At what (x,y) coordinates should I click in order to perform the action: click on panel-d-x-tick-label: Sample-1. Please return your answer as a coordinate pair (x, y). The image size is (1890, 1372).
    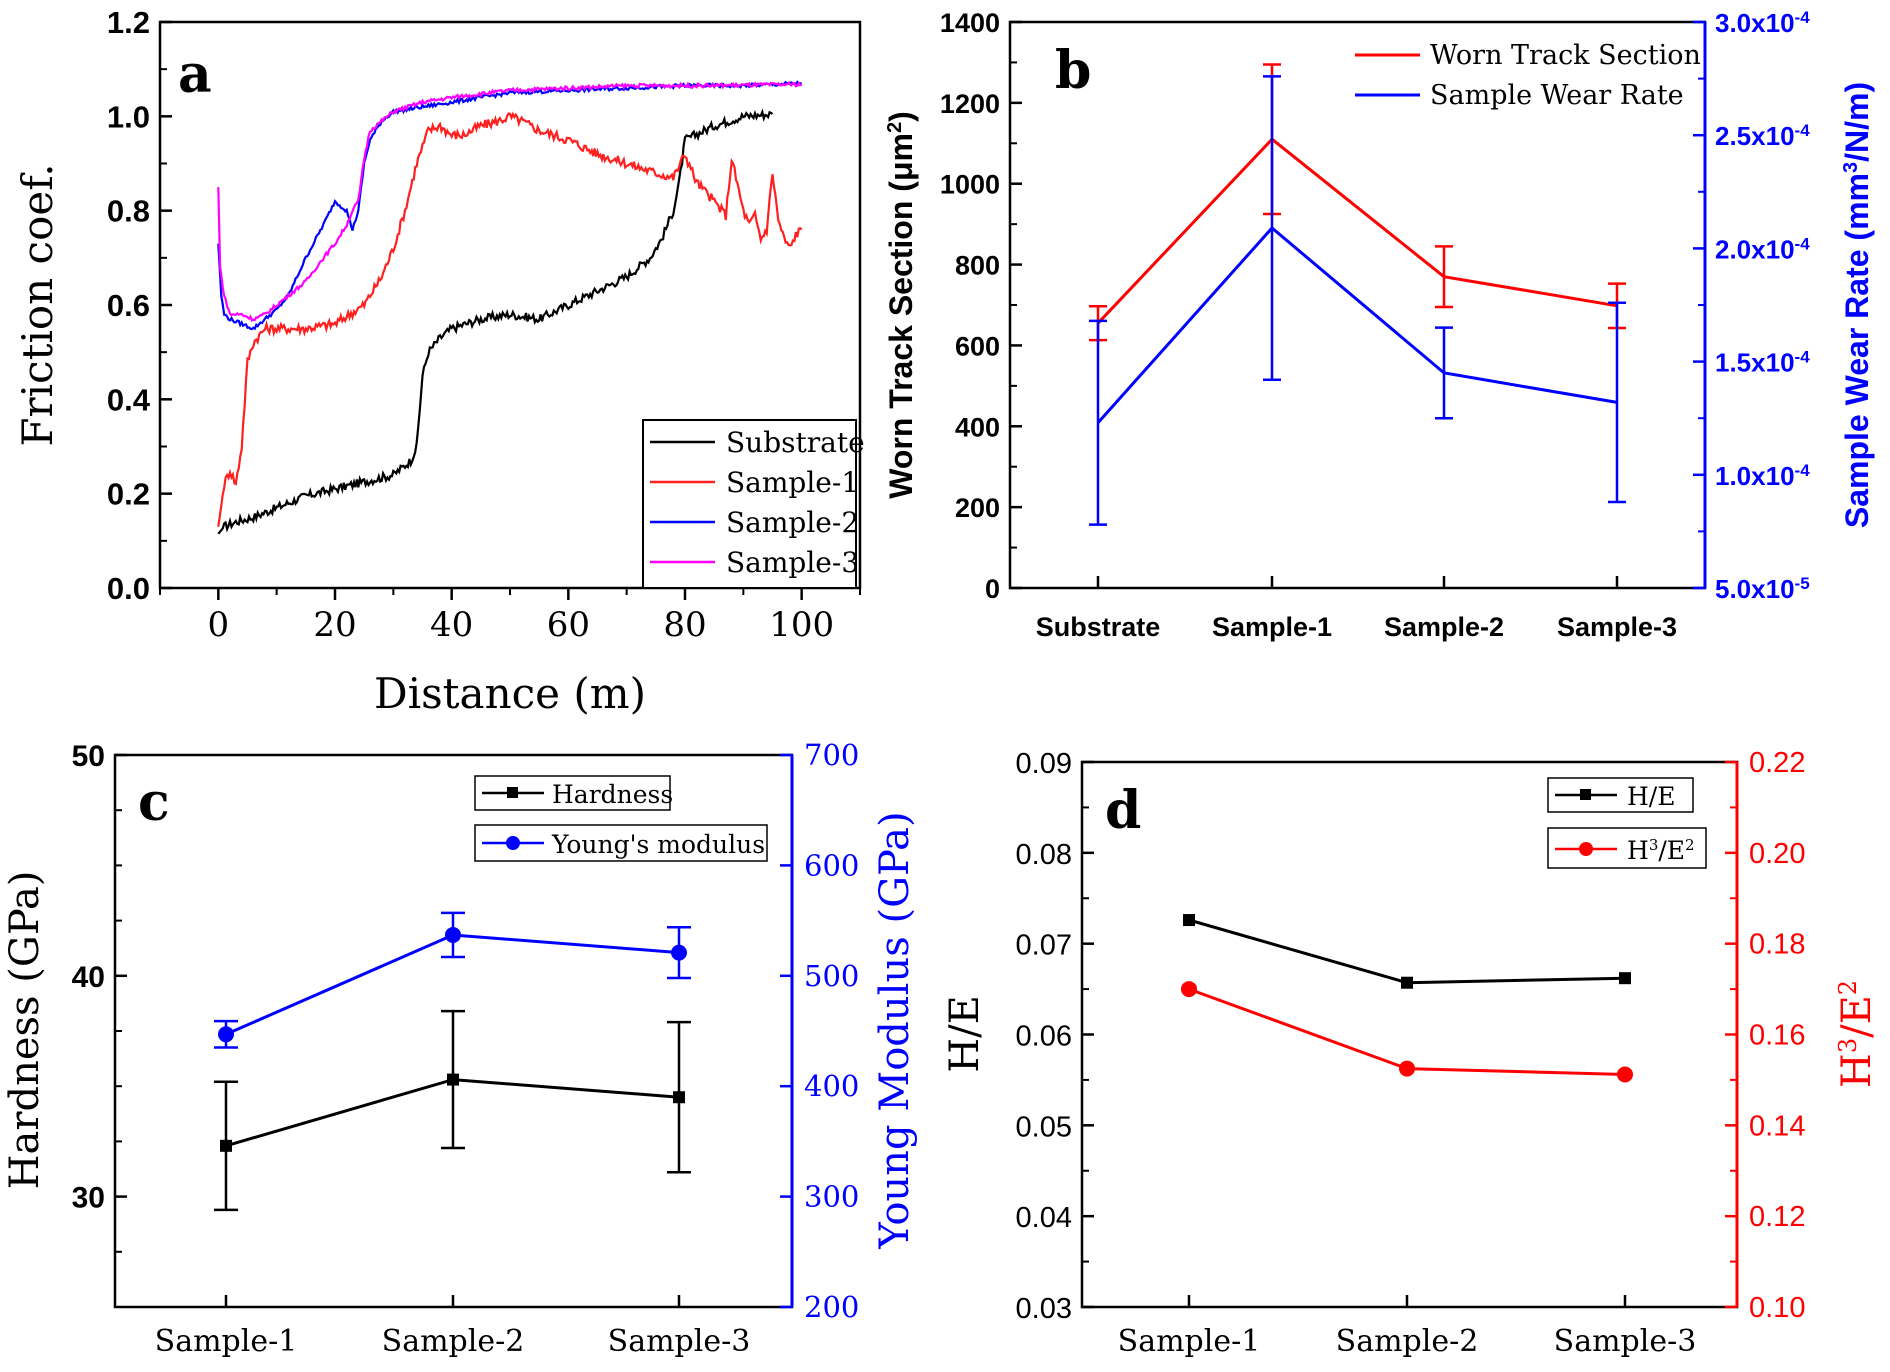
    Looking at the image, I should click on (1189, 1341).